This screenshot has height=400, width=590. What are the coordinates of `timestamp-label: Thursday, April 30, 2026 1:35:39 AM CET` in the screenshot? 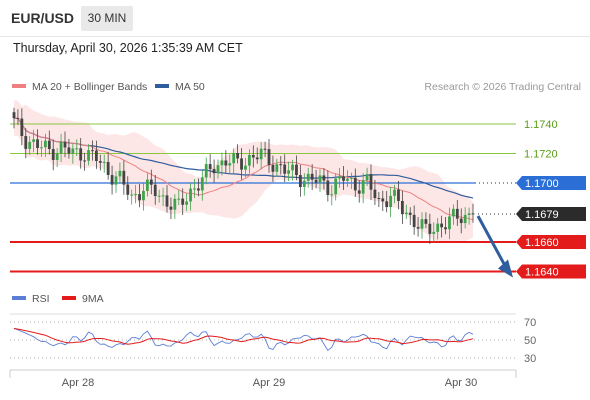 It's located at (128, 48).